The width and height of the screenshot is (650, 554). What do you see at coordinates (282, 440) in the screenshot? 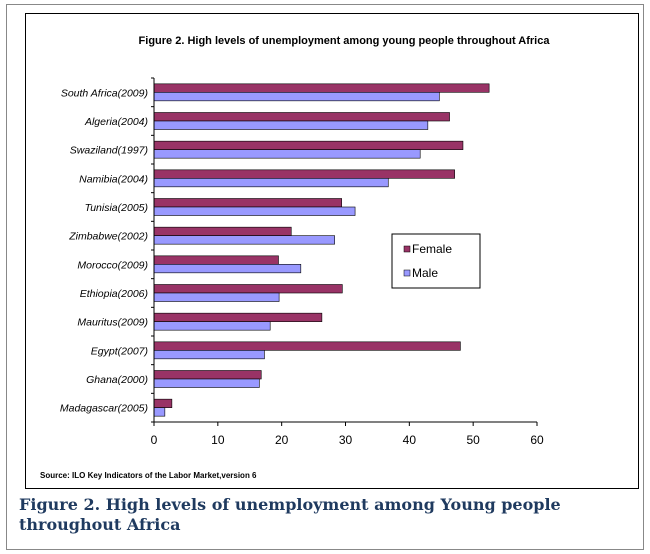
I see `x-tick-label: 20` at bounding box center [282, 440].